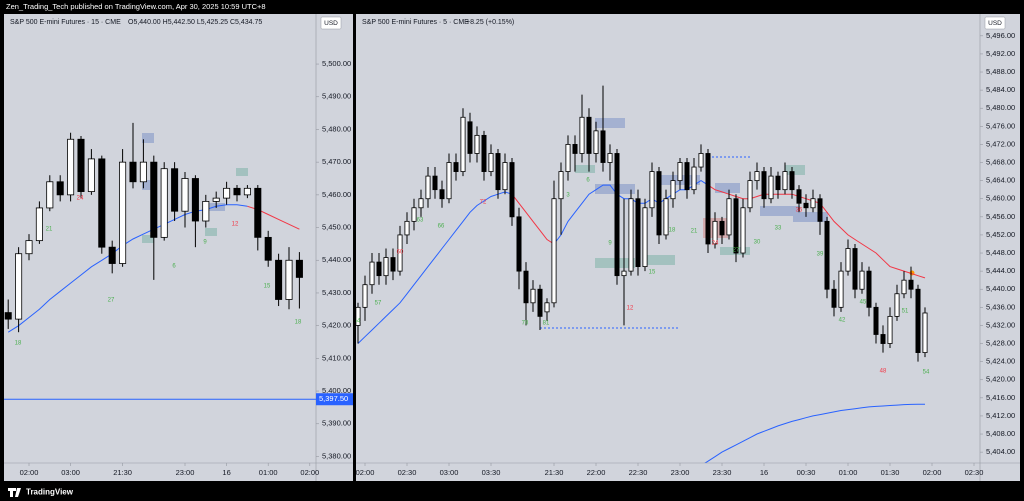 The image size is (1024, 501). I want to click on moving-average, so click(718, 231).